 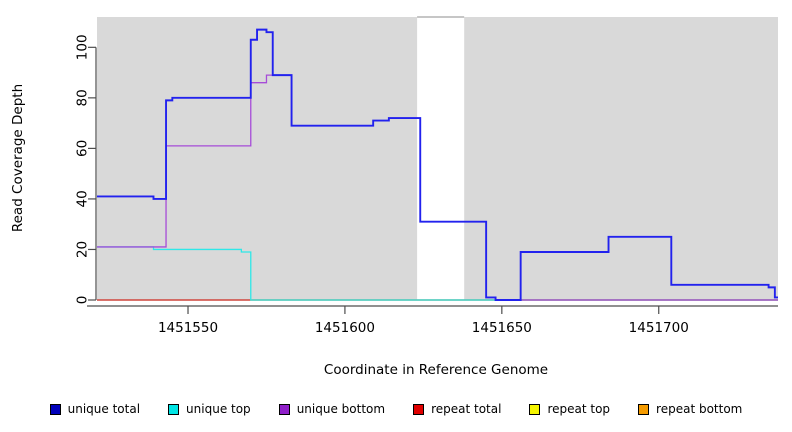 I want to click on x-tick-label: 1451650, so click(x=502, y=328).